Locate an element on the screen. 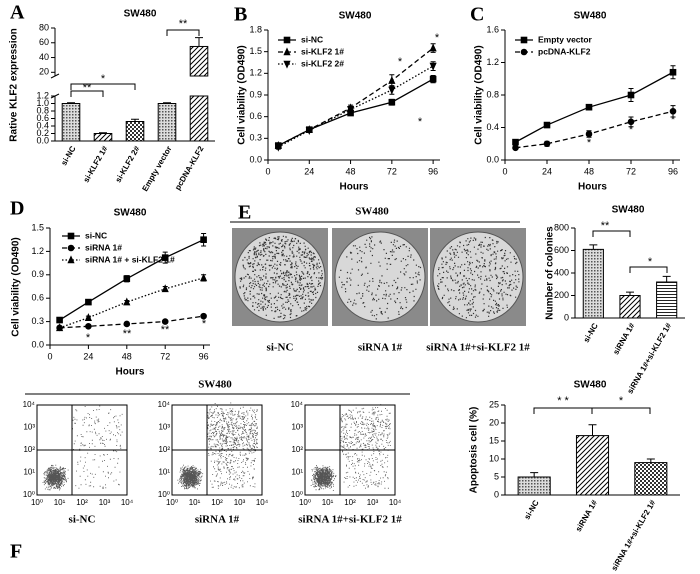 Image resolution: width=700 pixels, height=574 pixels. x-tick-label: siRNA 1#+si-KLF2 1# is located at coordinates (634, 535).